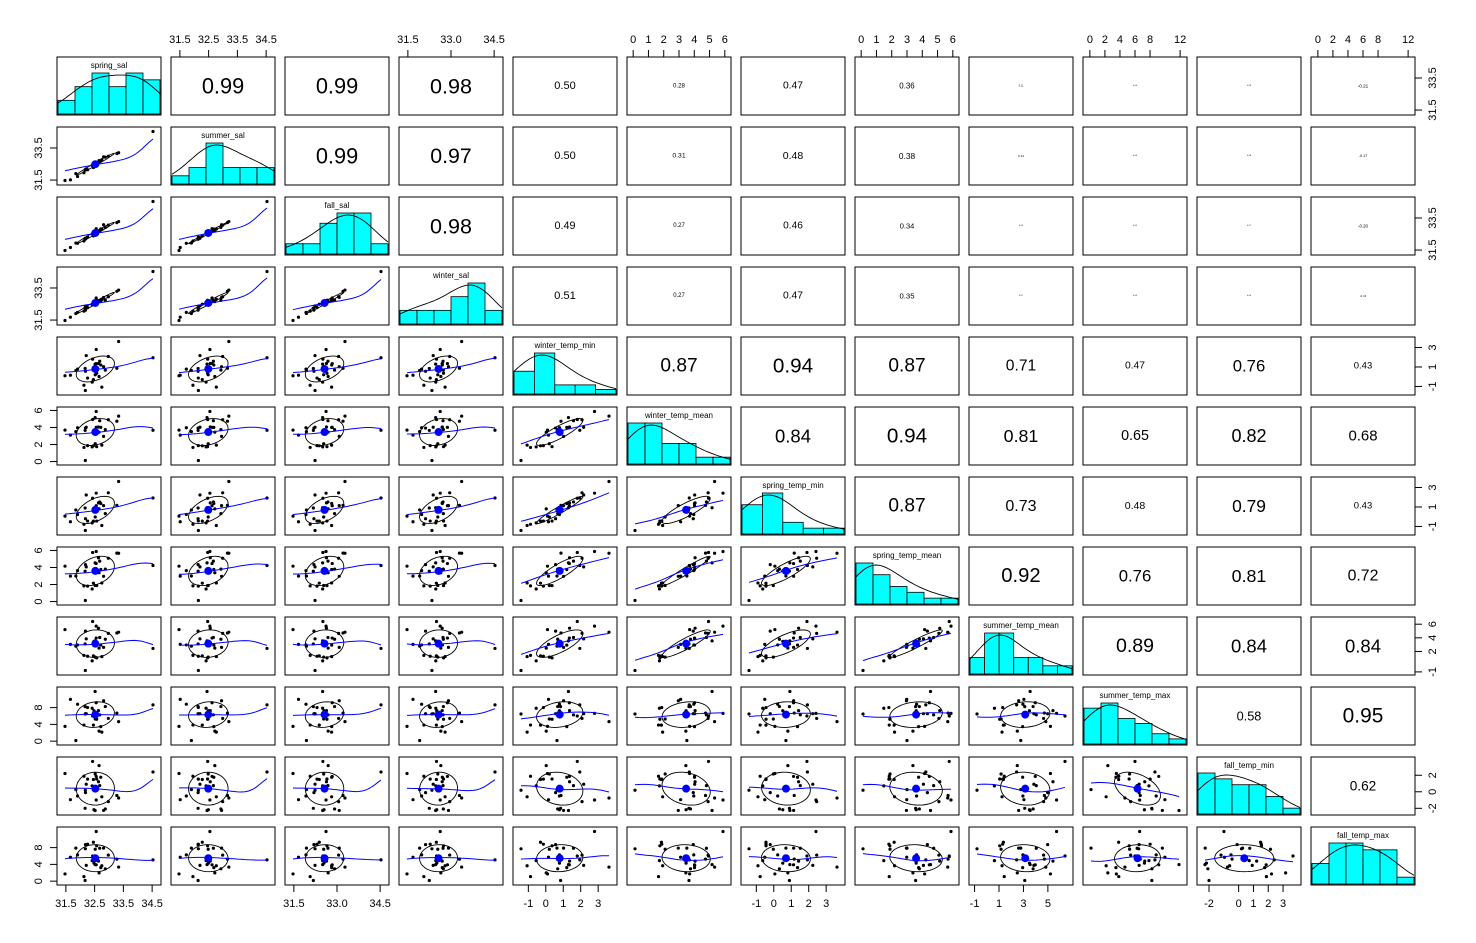  Describe the element at coordinates (1135, 695) in the screenshot. I see `variable-name: summer_temp_max` at that location.